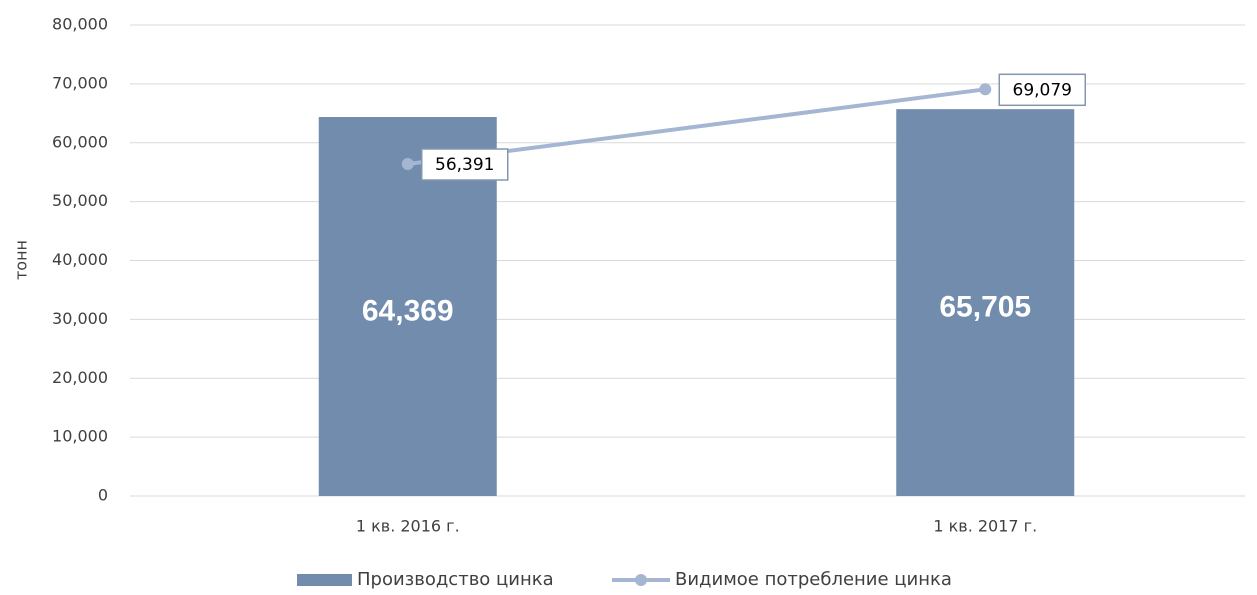  What do you see at coordinates (641, 580) in the screenshot?
I see `legend-swatch-point` at bounding box center [641, 580].